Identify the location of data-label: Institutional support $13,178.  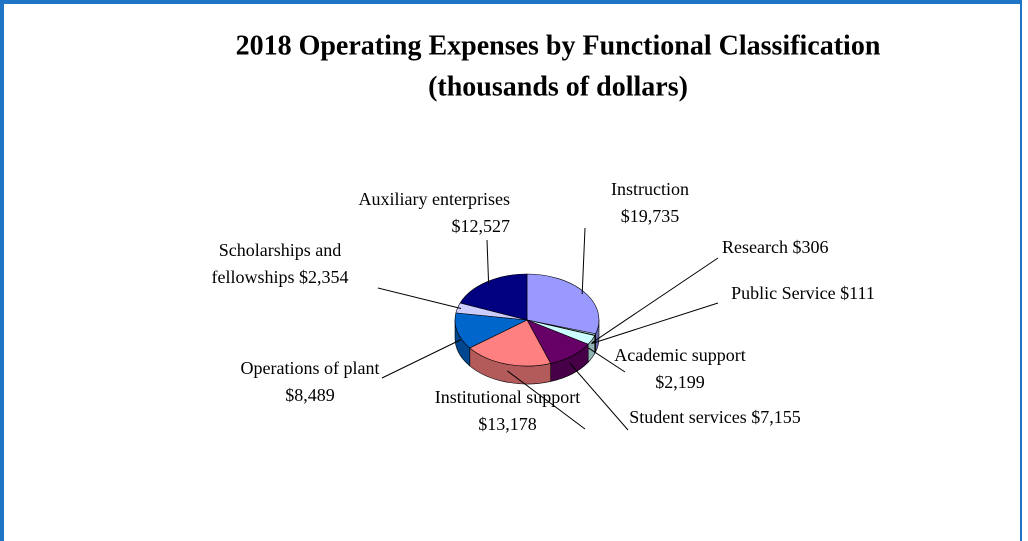
(507, 411).